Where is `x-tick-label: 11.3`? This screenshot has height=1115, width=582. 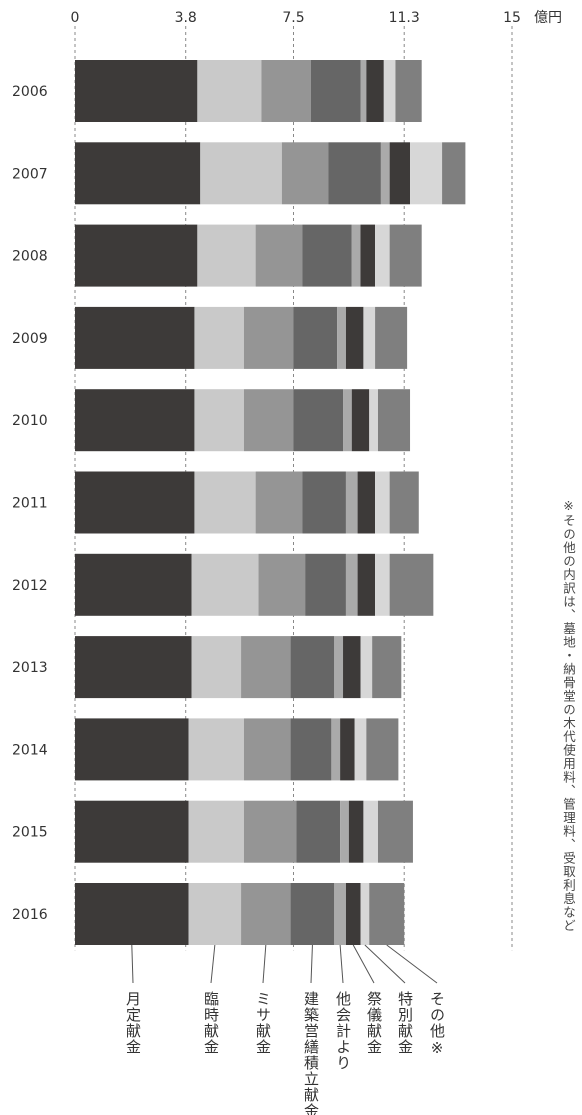 x-tick-label: 11.3 is located at coordinates (404, 18).